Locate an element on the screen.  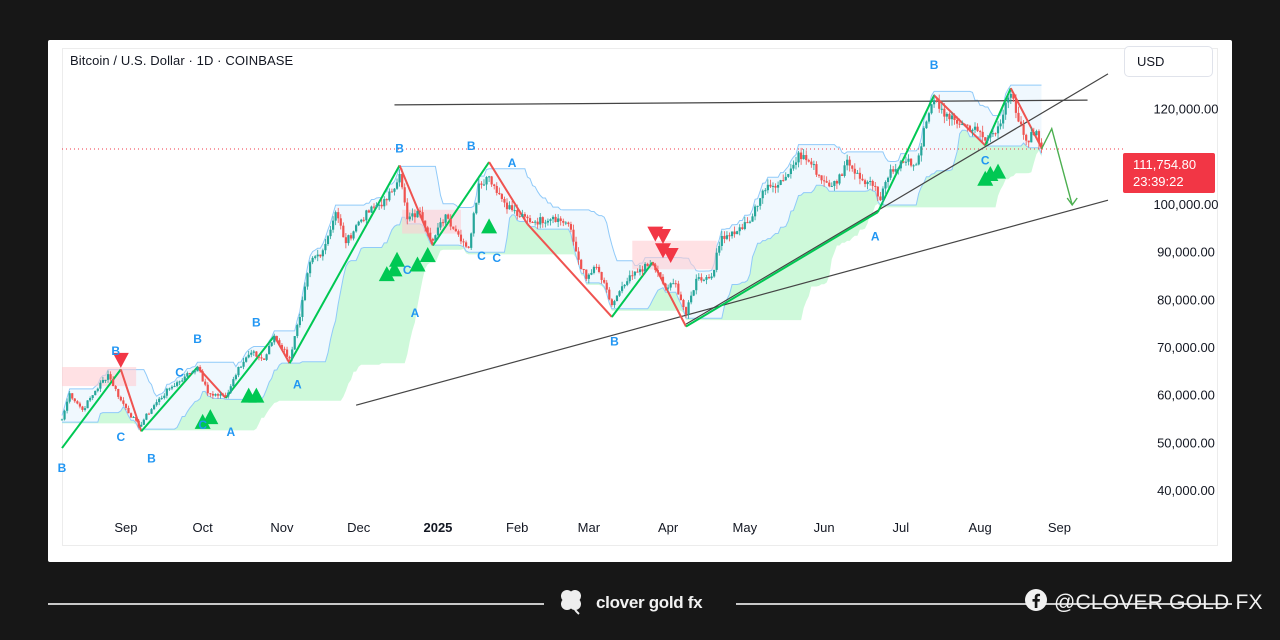
x-axis-tick-label: Jul is located at coordinates (901, 527).